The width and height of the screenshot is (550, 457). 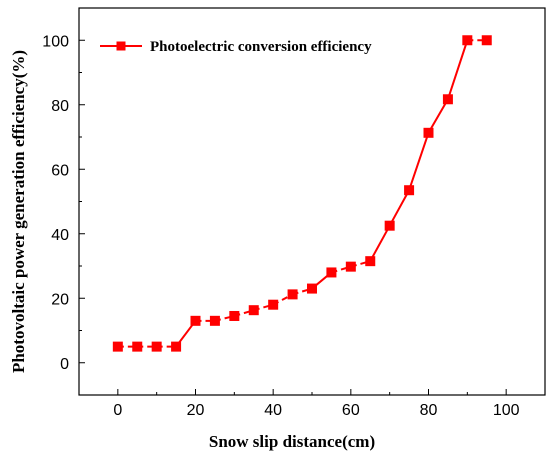 What do you see at coordinates (506, 410) in the screenshot?
I see `x-tick-label: 100` at bounding box center [506, 410].